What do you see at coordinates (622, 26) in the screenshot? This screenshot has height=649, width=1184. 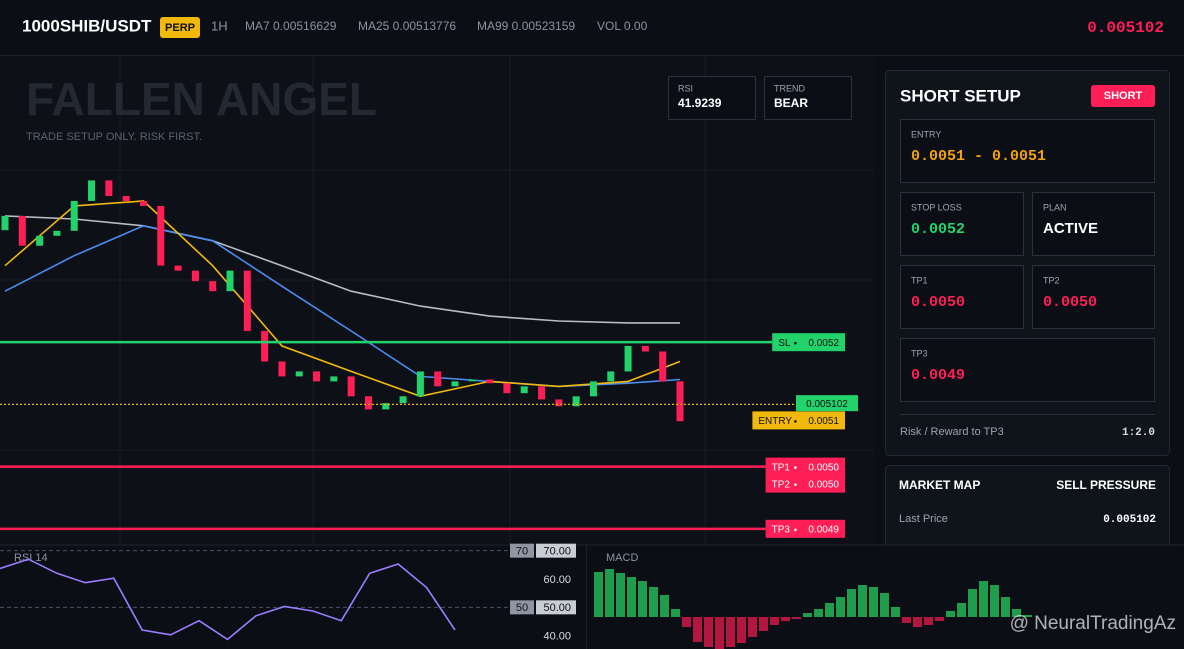 I see `vol-readout: VOL 0.00` at bounding box center [622, 26].